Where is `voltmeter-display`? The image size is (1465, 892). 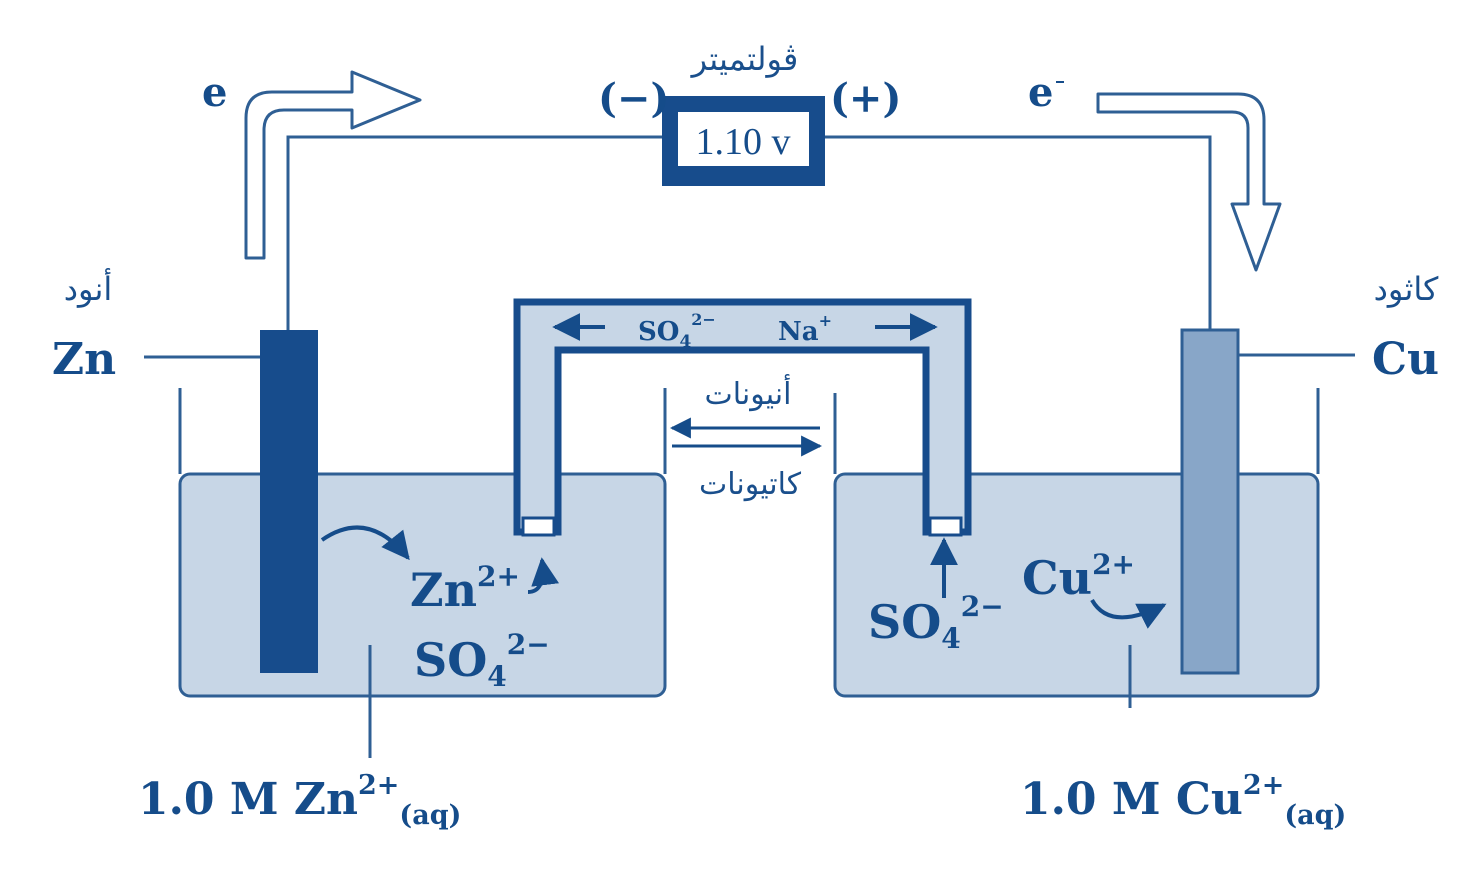
voltmeter-display is located at coordinates (743, 139).